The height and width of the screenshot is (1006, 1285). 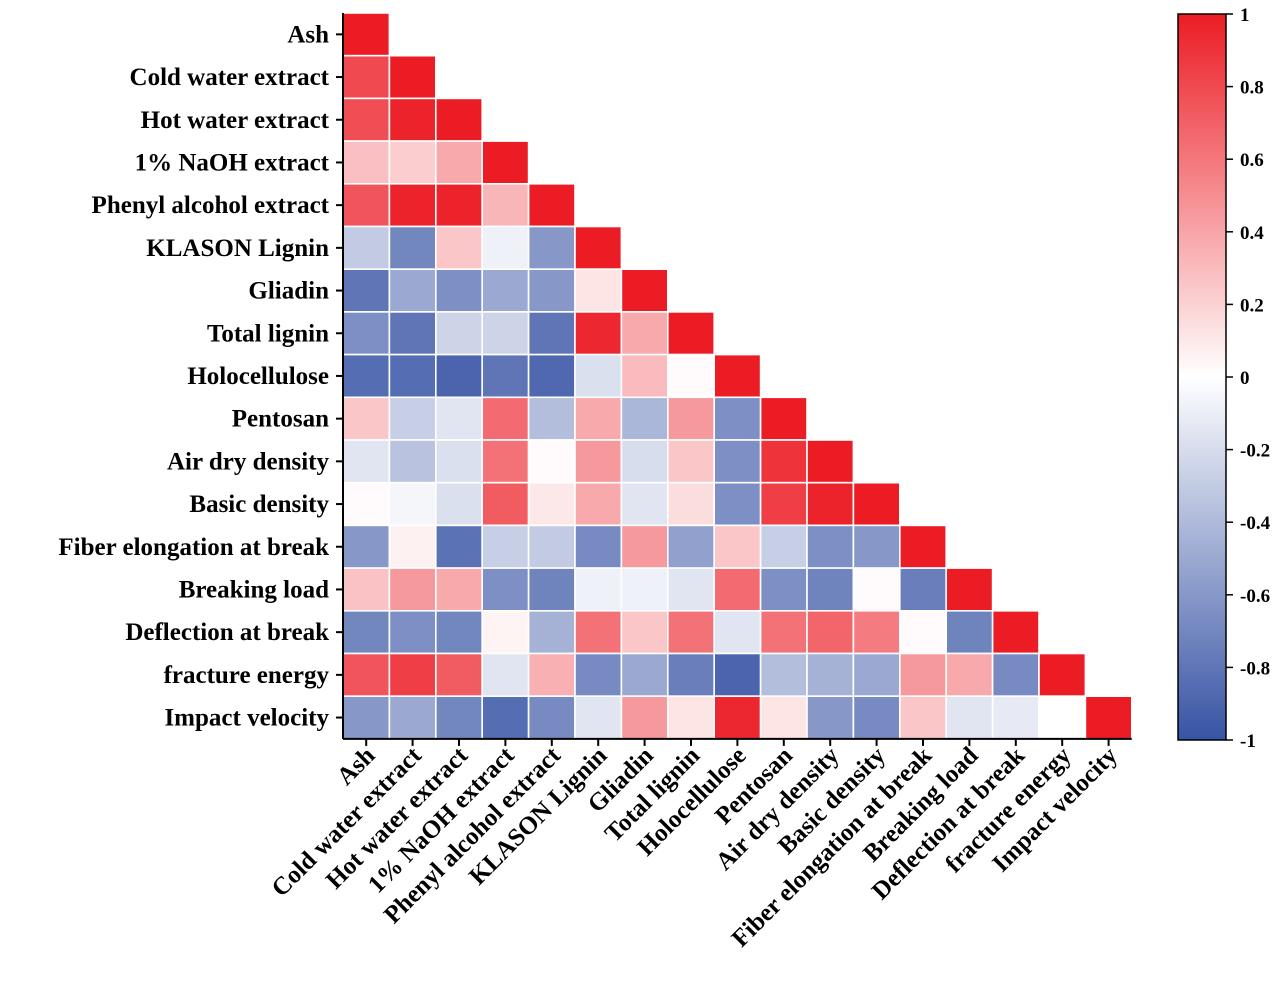 What do you see at coordinates (258, 376) in the screenshot?
I see `row-label: Holocellulose` at bounding box center [258, 376].